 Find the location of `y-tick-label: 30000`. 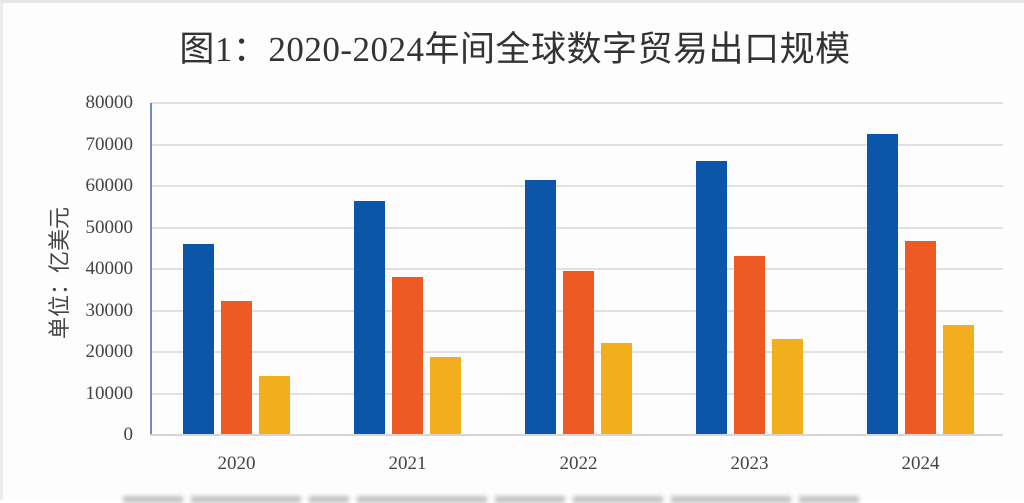

y-tick-label: 30000 is located at coordinates (109, 310).